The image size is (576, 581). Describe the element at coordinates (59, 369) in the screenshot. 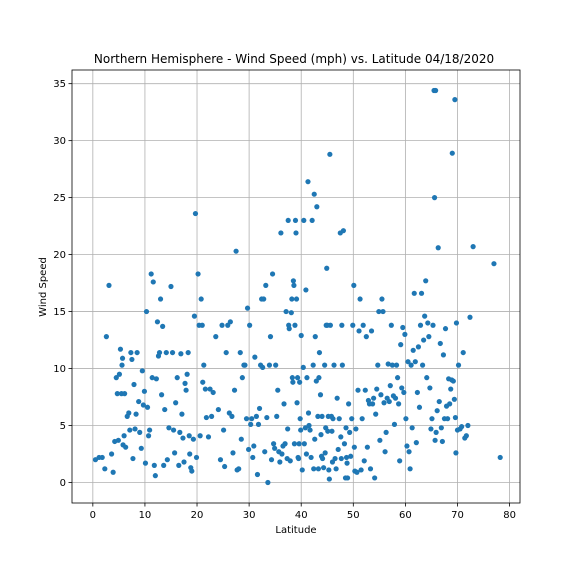

I see `y-tick-label: 10` at that location.